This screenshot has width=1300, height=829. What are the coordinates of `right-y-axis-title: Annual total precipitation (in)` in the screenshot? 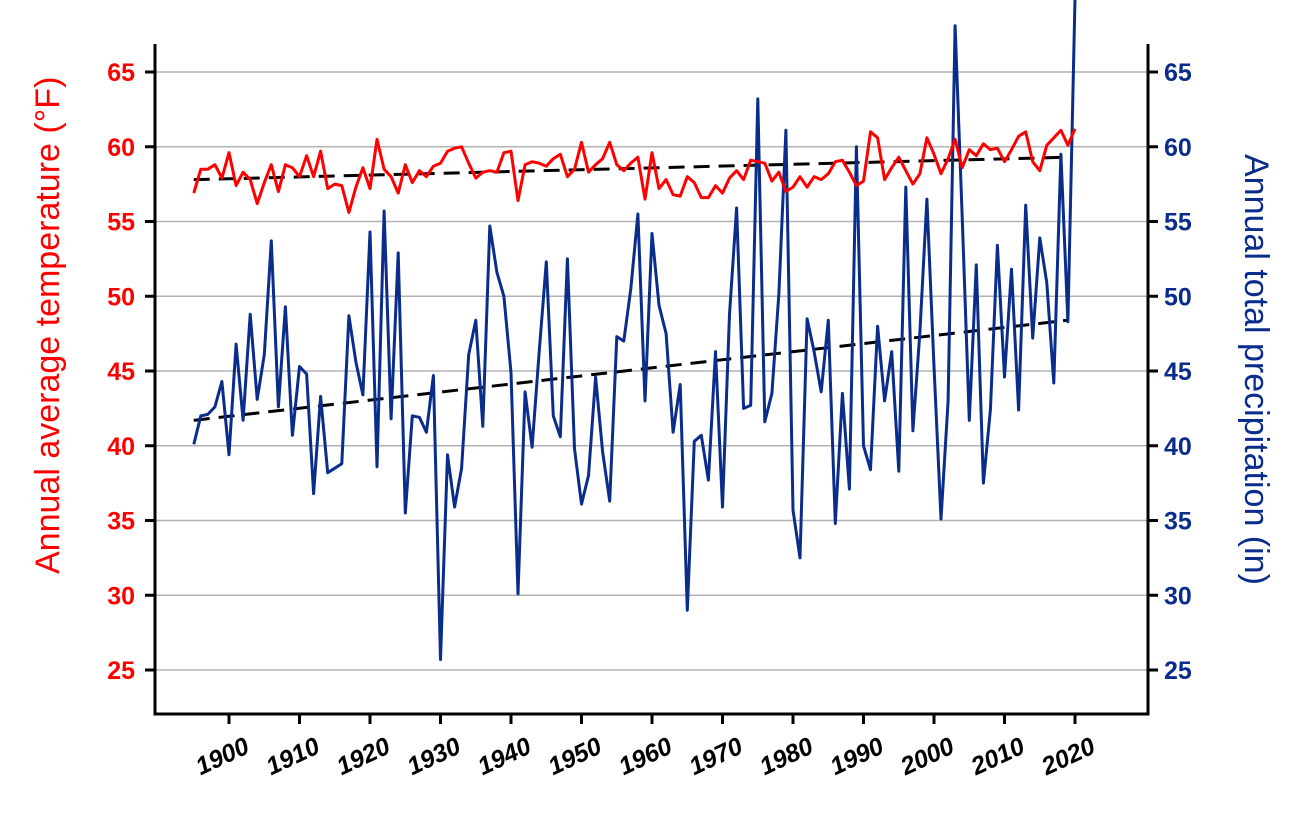 It's located at (1256, 369).